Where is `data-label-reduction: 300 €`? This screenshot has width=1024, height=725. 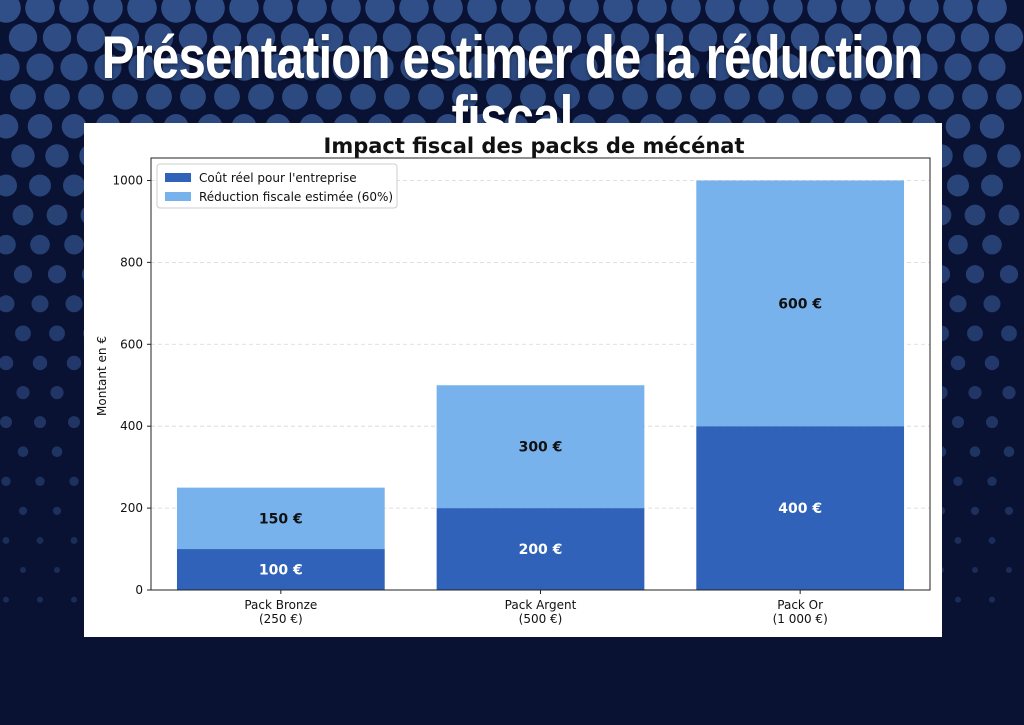
data-label-reduction: 300 € is located at coordinates (541, 448).